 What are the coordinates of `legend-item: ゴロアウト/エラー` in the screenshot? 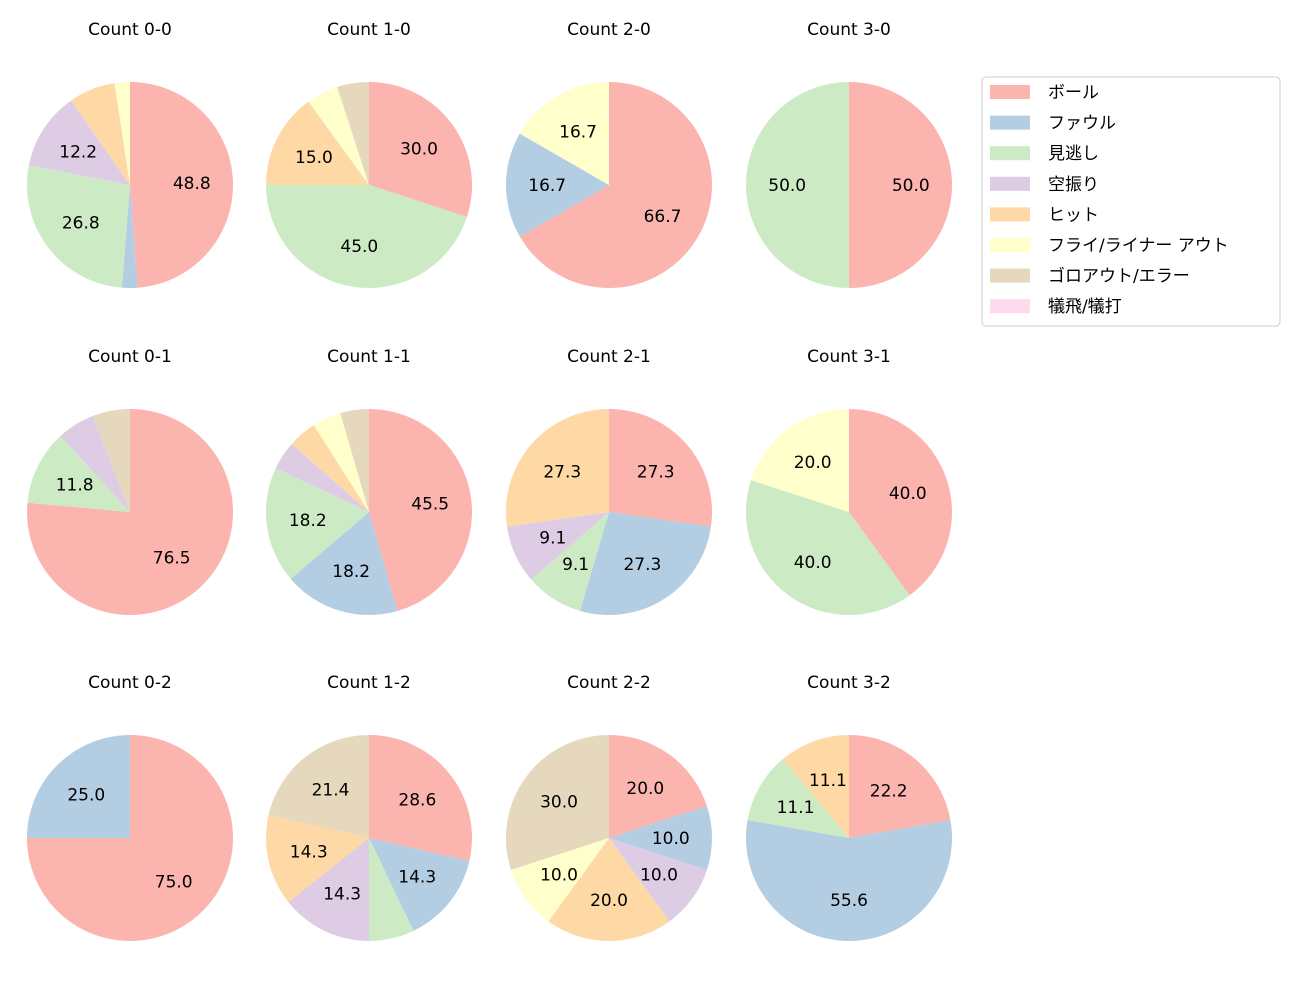 It's located at (1090, 276).